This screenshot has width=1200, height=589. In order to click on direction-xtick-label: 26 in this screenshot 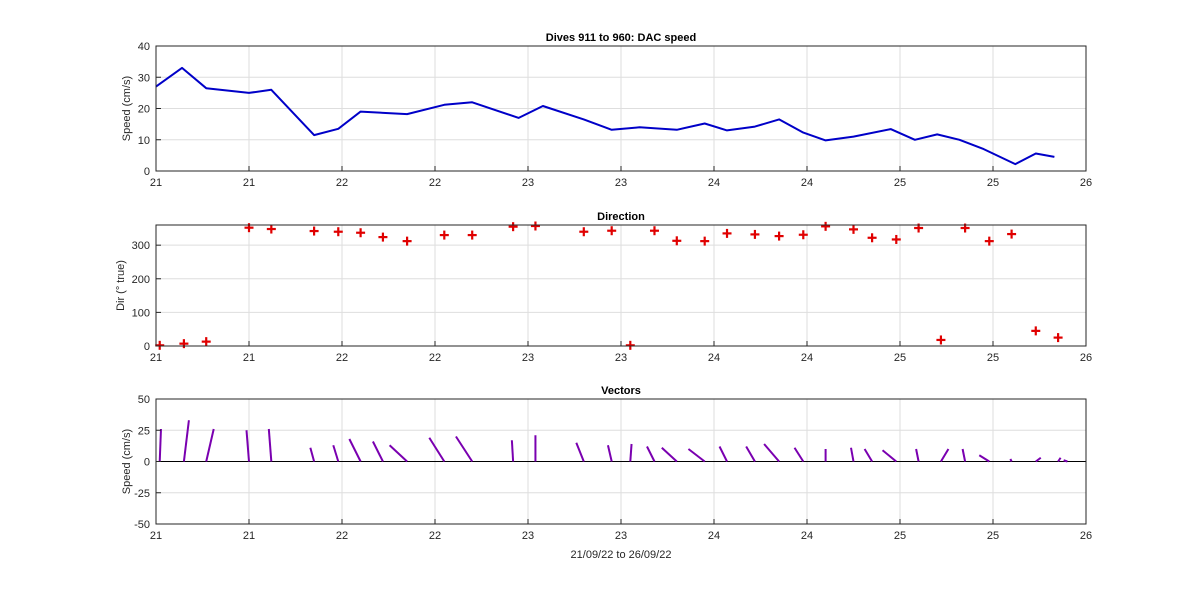, I will do `click(1086, 358)`.